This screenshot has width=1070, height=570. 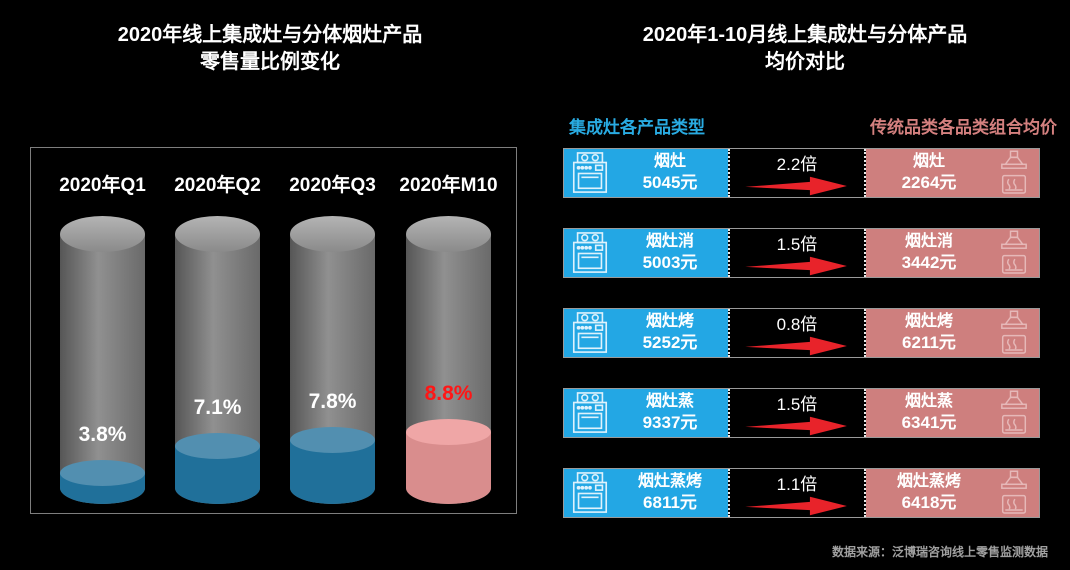 I want to click on integrated-product-price: 5003元, so click(x=670, y=263).